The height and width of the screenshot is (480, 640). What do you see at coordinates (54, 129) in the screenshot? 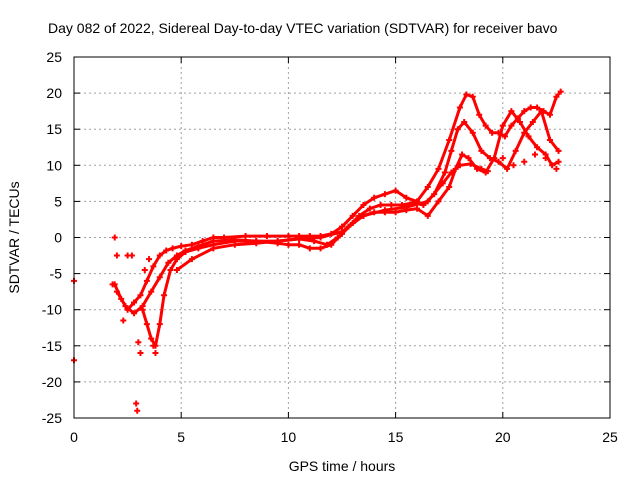
I see `y-tick-label: 15` at bounding box center [54, 129].